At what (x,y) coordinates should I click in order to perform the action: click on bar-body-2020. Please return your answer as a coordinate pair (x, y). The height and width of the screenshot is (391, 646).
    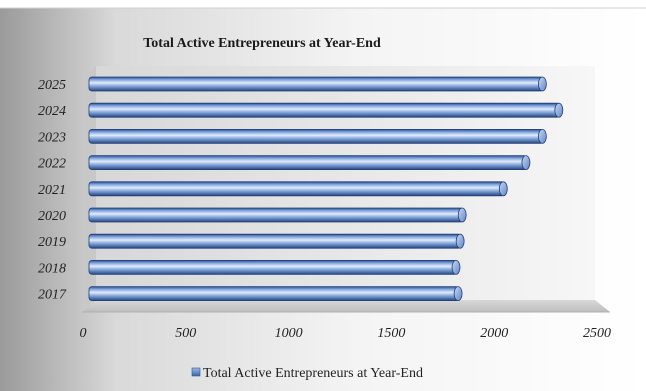
    Looking at the image, I should click on (276, 215).